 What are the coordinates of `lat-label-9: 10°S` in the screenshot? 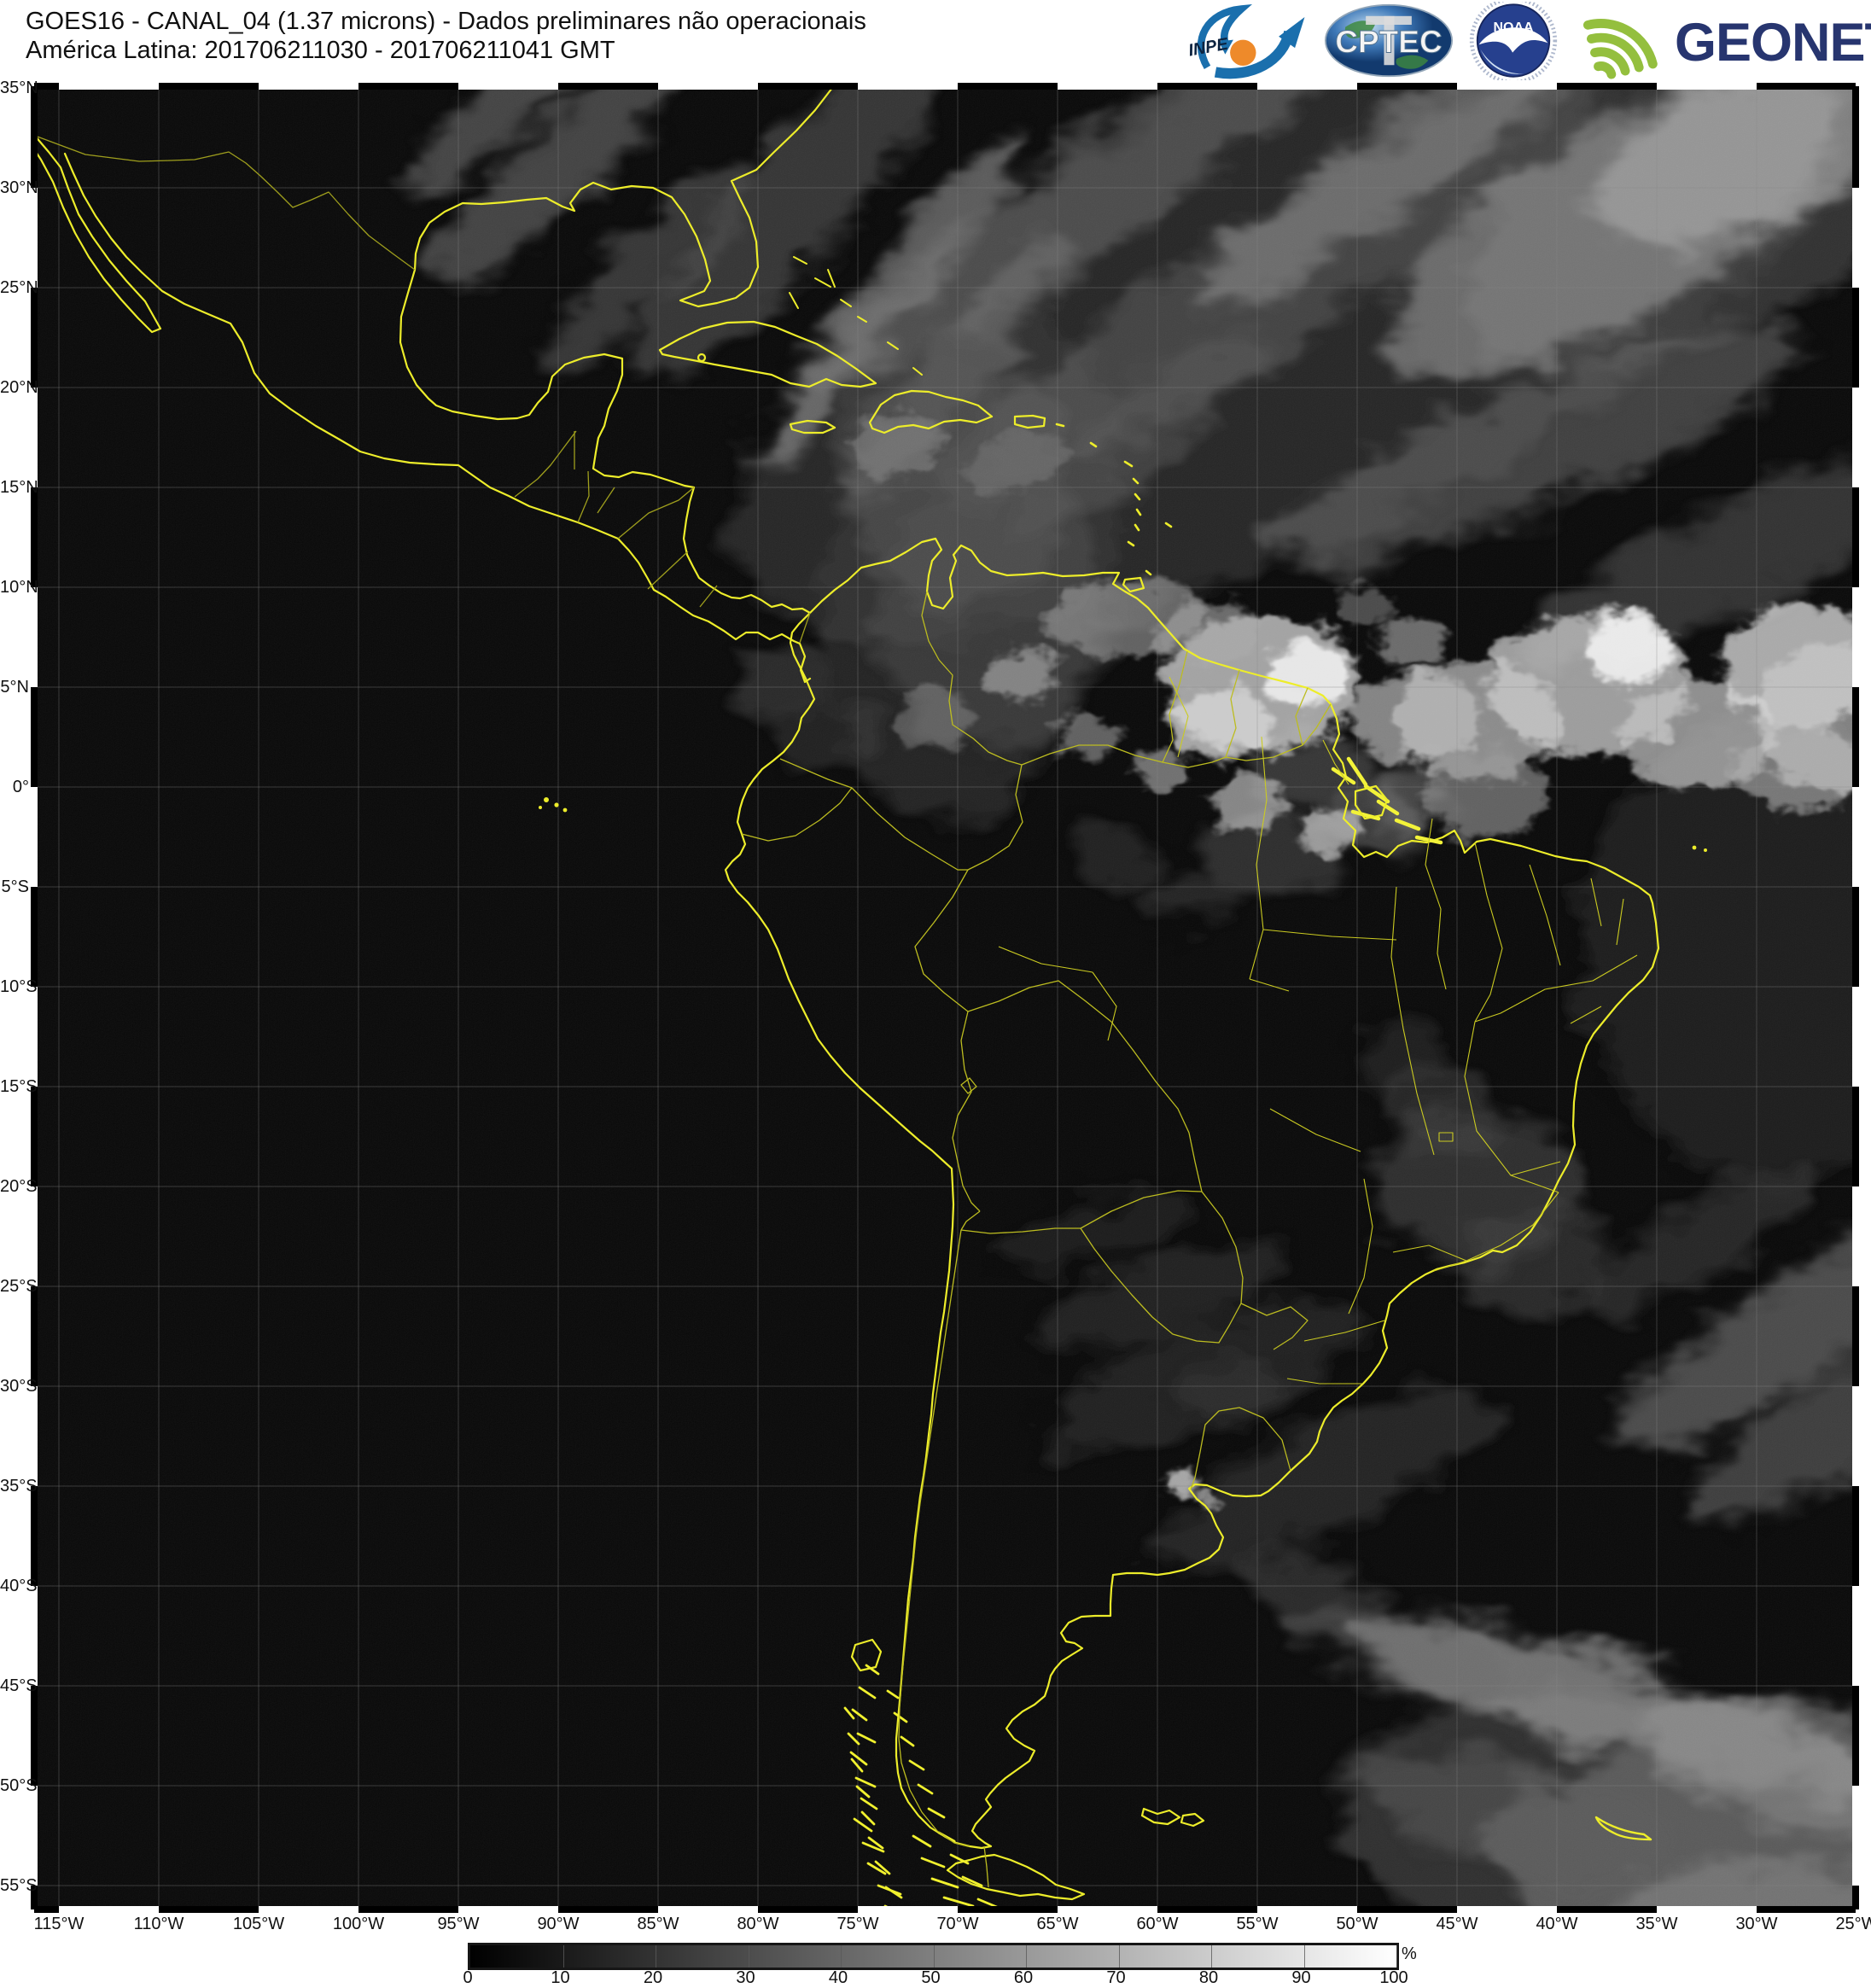 It's located at (19, 986).